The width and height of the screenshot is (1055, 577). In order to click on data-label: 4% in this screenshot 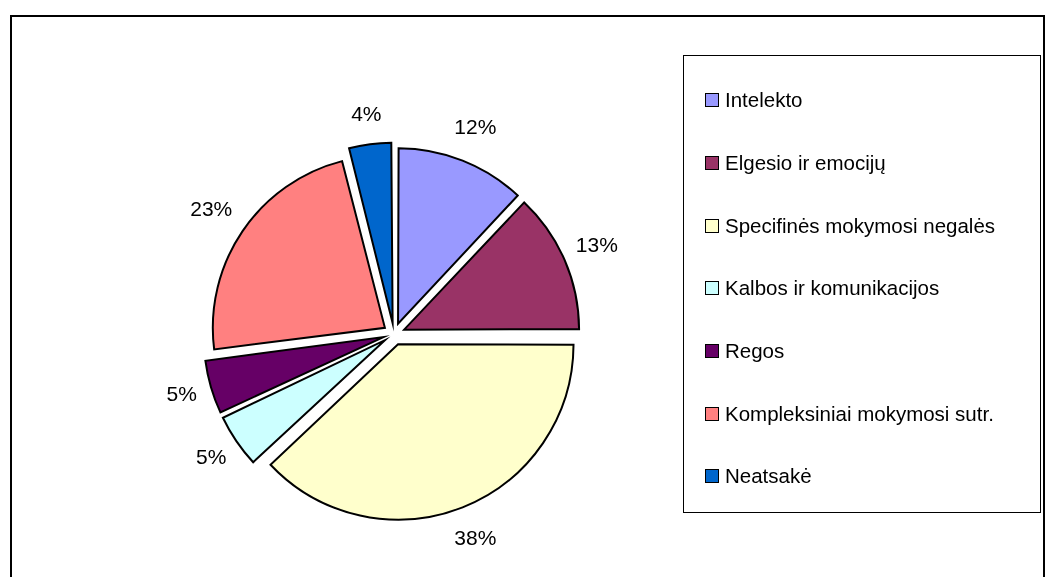, I will do `click(366, 113)`.